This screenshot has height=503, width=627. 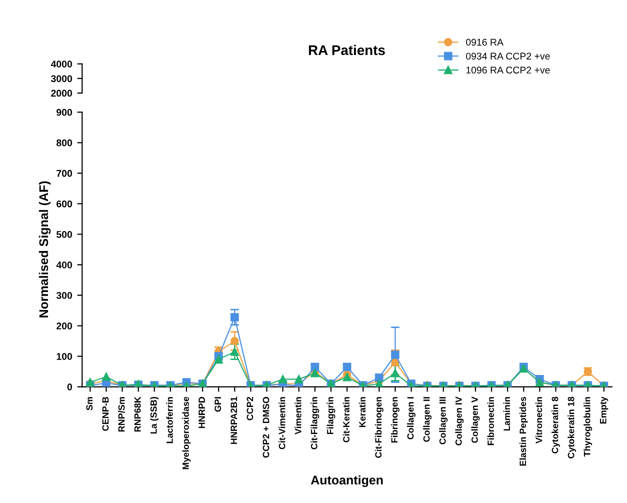 What do you see at coordinates (506, 414) in the screenshot?
I see `x-tick-label: Laminin` at bounding box center [506, 414].